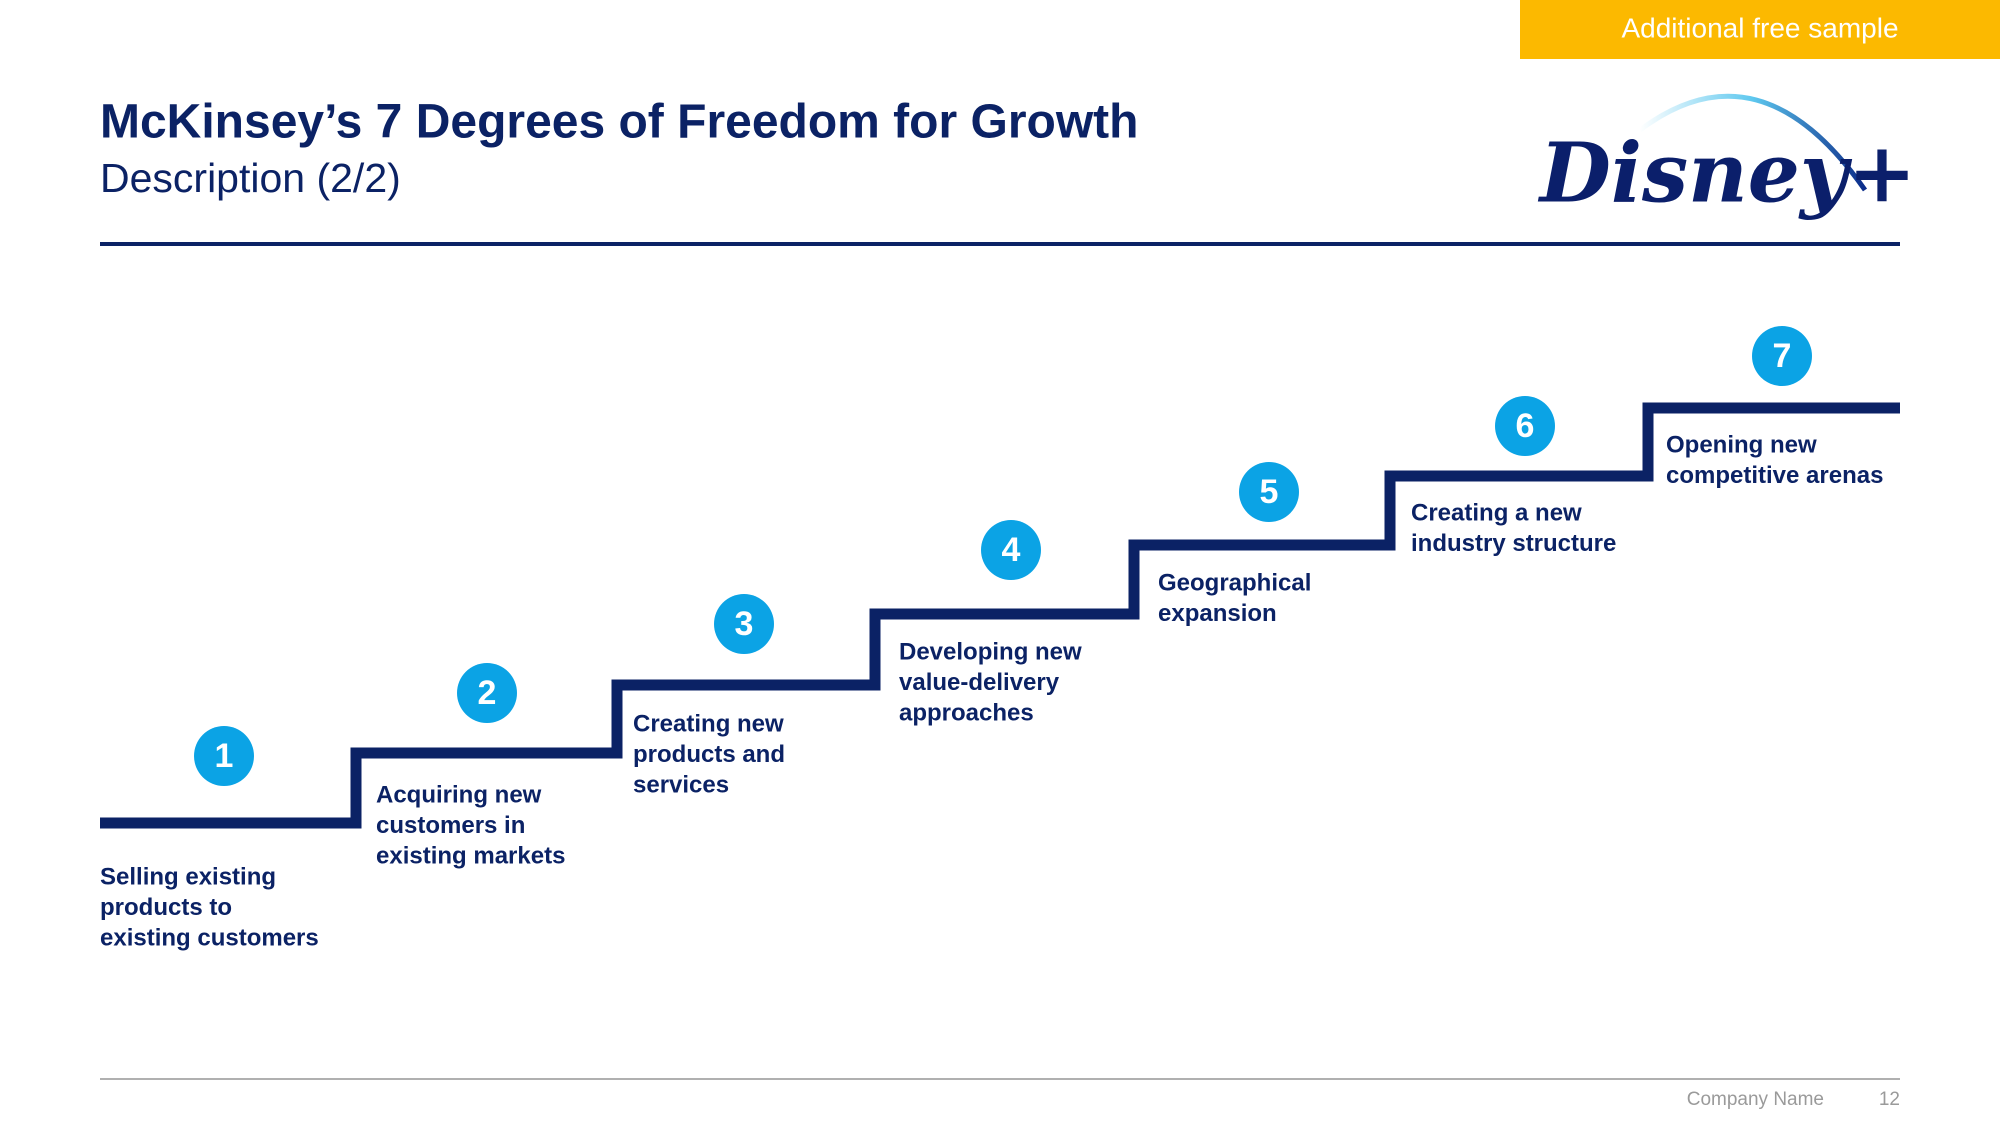 Image resolution: width=2000 pixels, height=1125 pixels. Describe the element at coordinates (1513, 543) in the screenshot. I see `step-label: industry structure` at that location.